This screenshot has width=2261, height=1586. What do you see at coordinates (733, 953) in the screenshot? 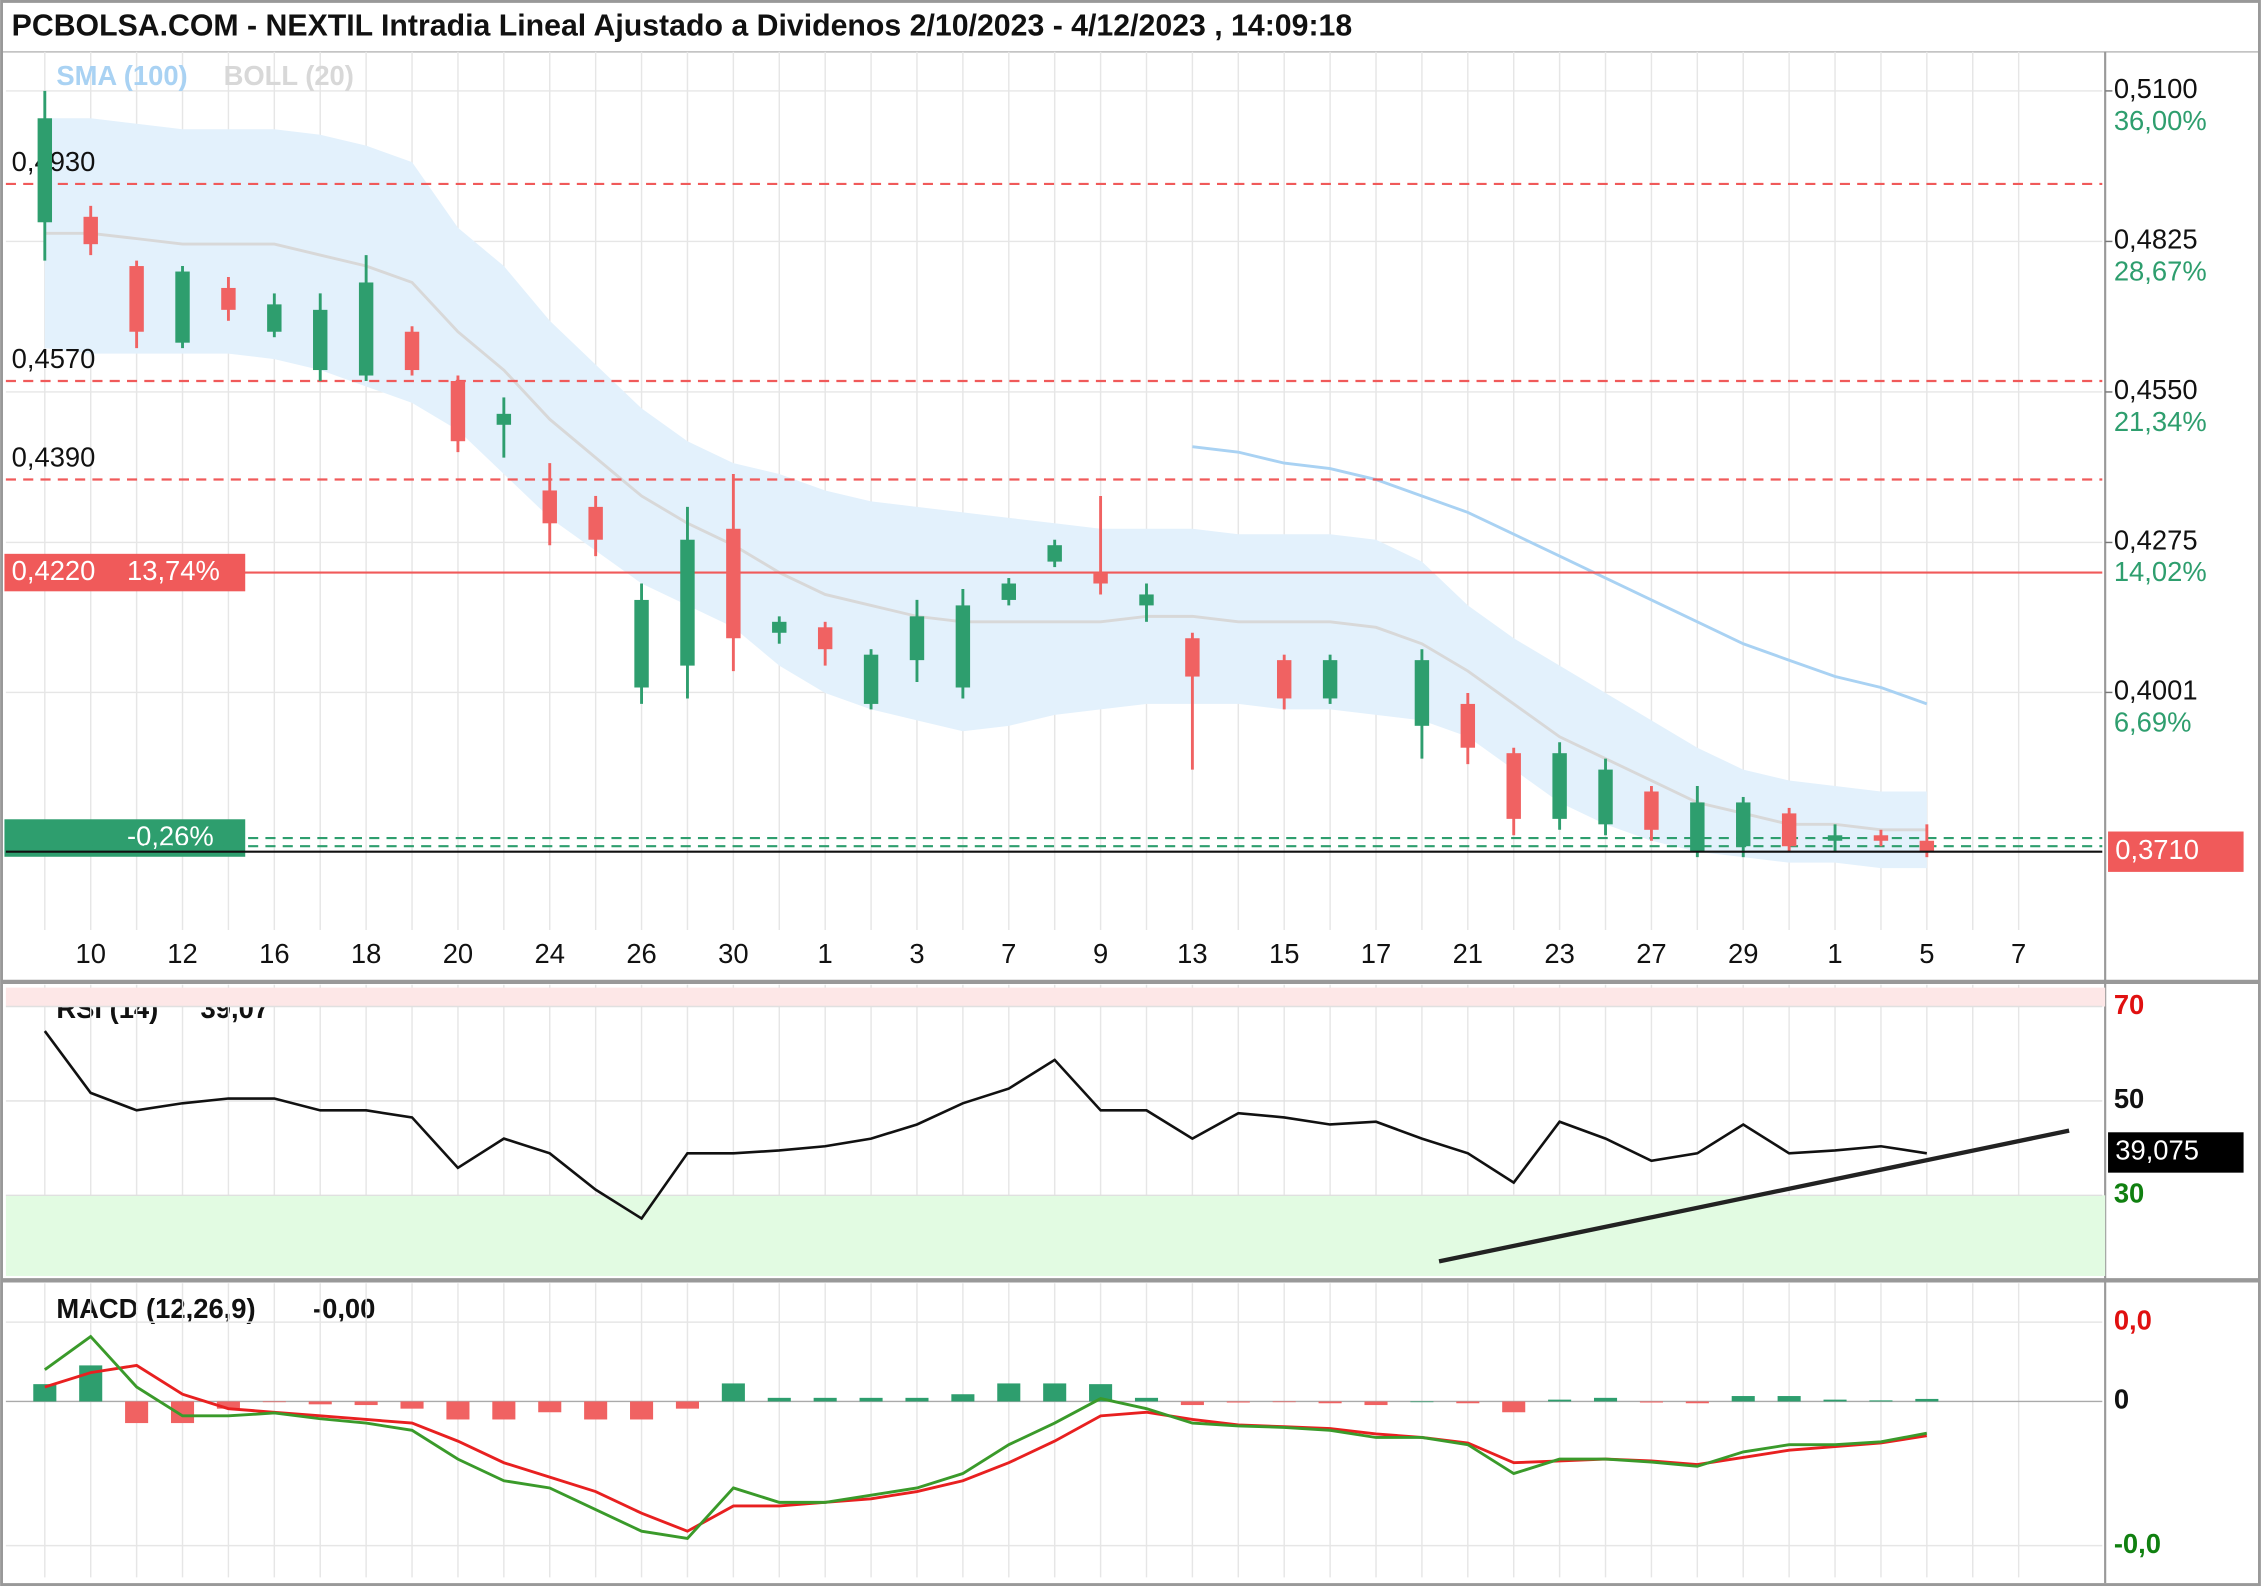
I see `x-tick-label: 30` at bounding box center [733, 953].